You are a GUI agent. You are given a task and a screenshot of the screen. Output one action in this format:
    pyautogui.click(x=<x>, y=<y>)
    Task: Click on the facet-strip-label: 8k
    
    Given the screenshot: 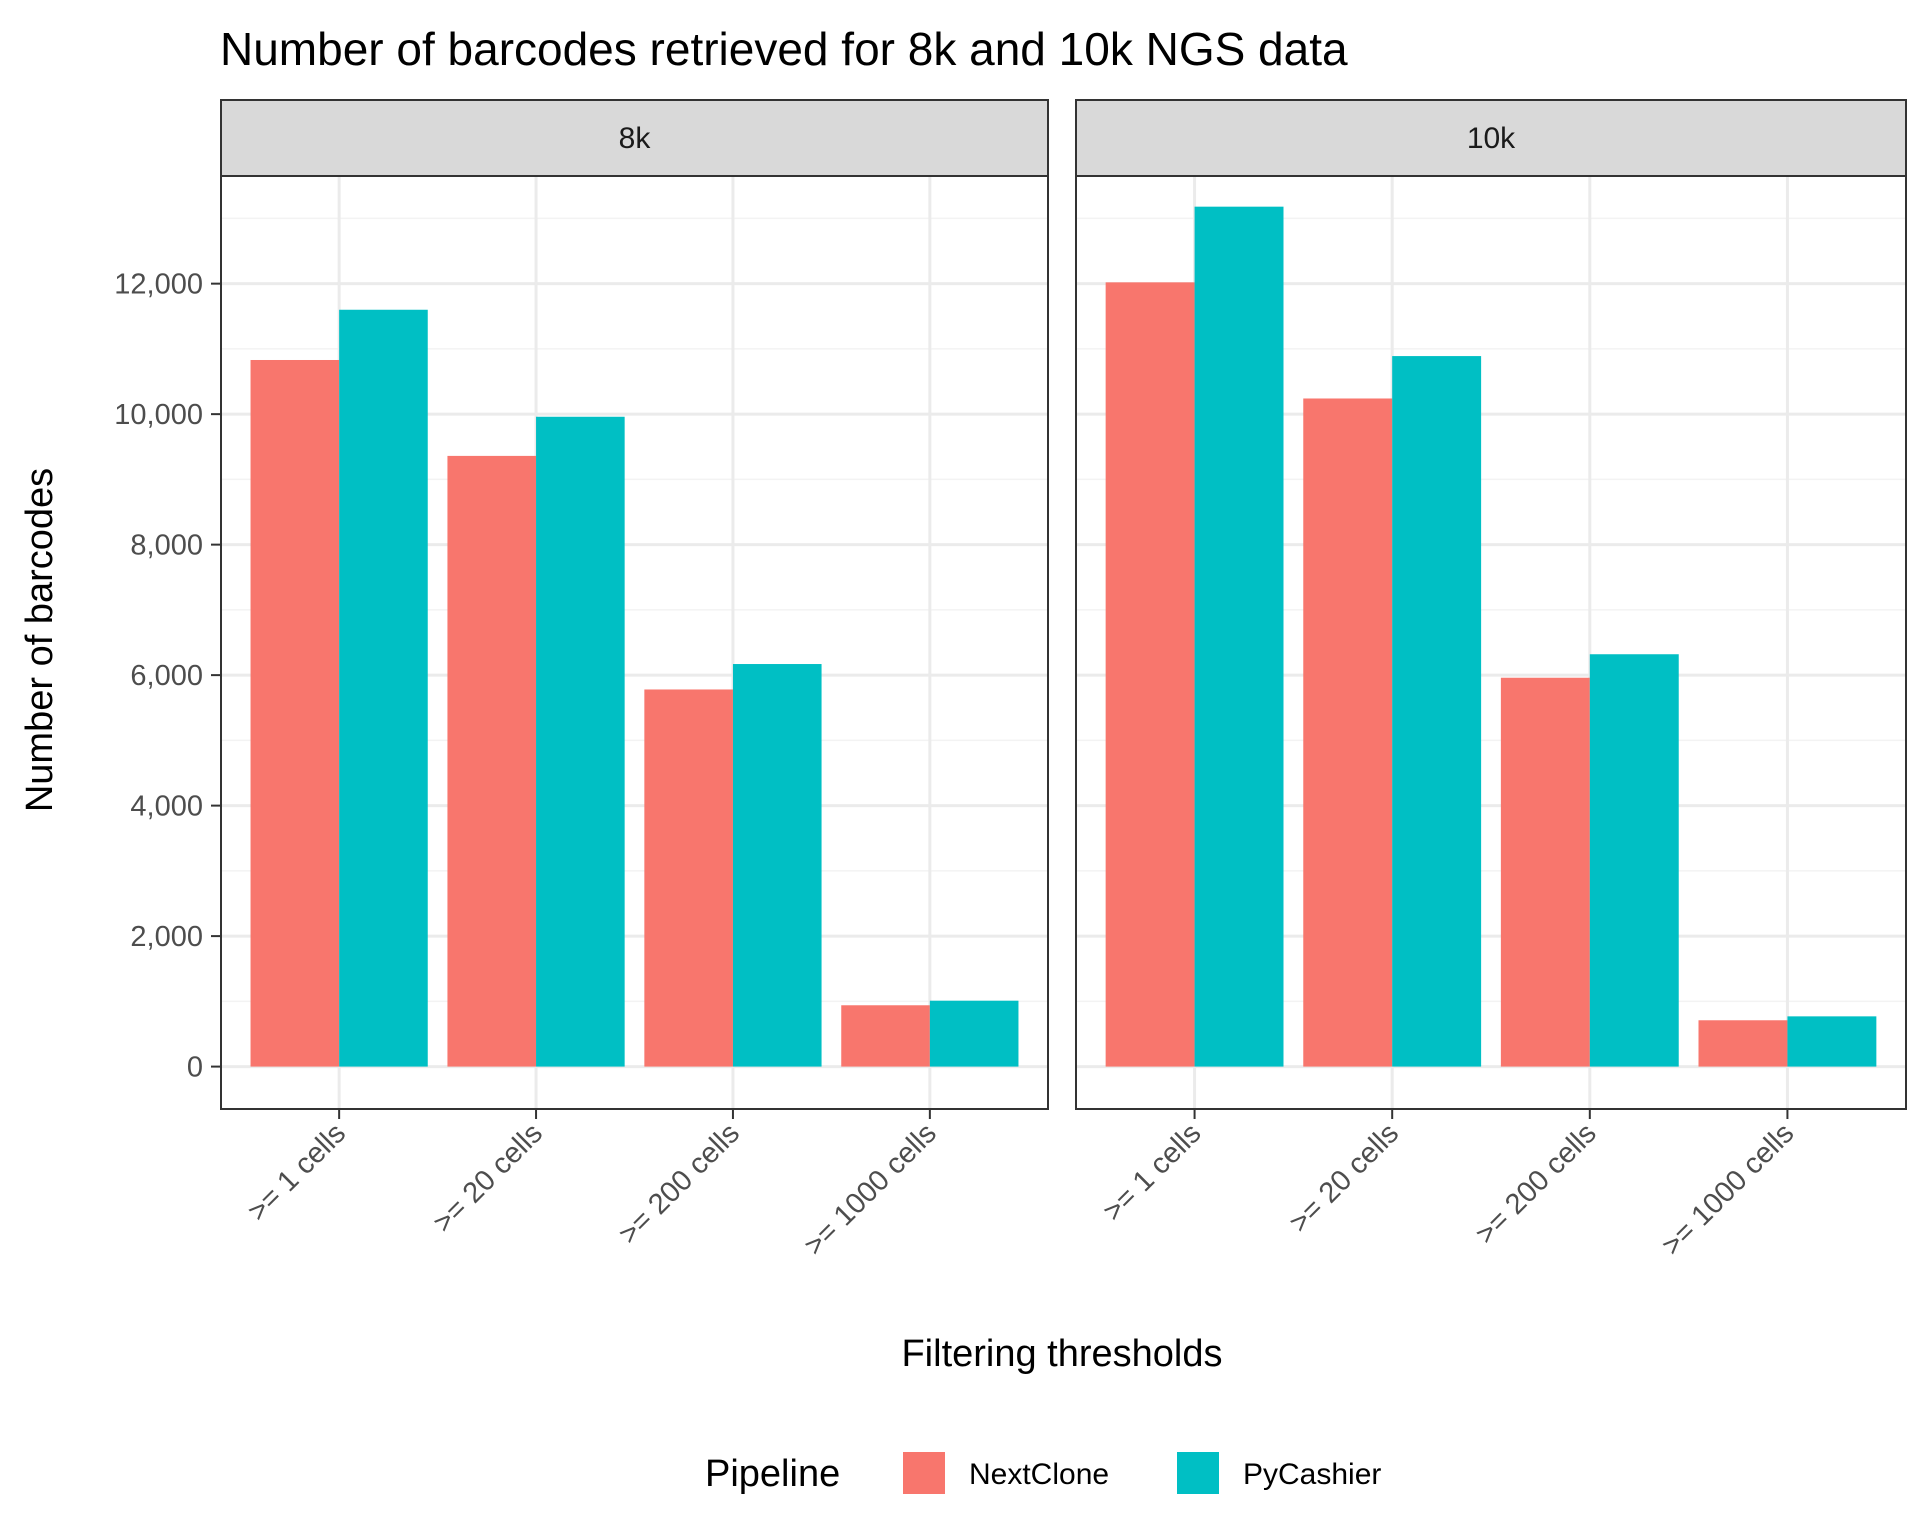 What is the action you would take?
    pyautogui.click(x=635, y=138)
    